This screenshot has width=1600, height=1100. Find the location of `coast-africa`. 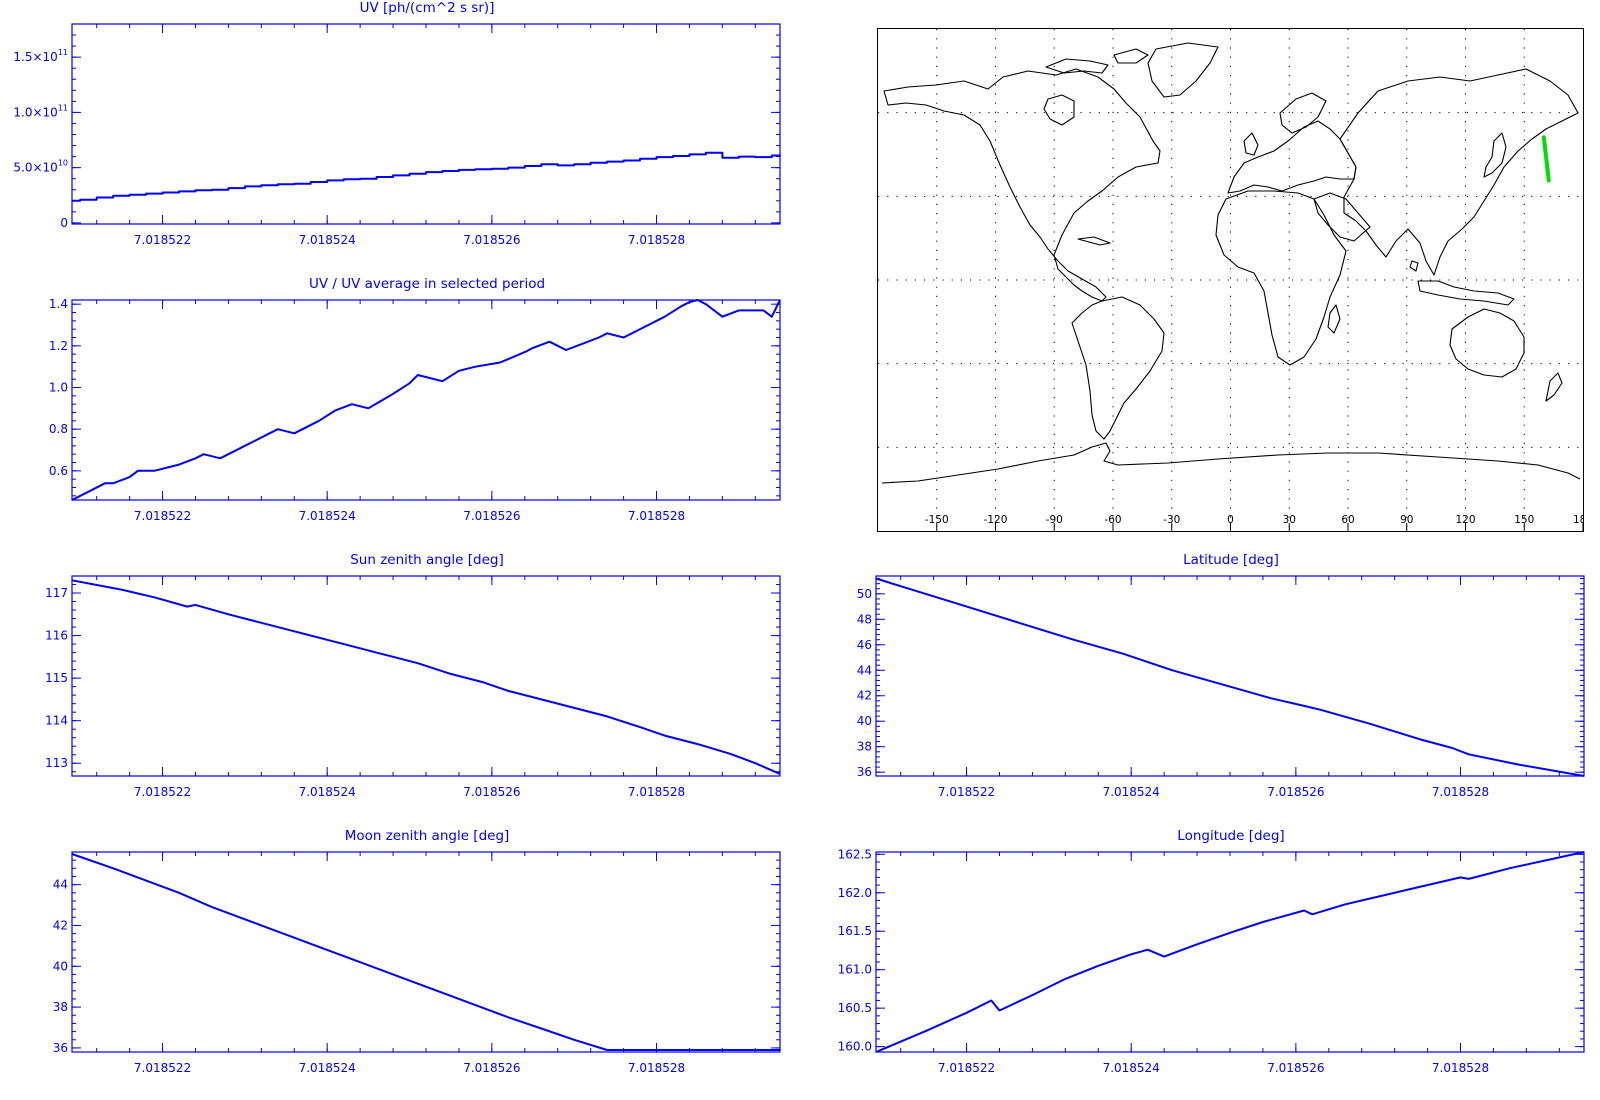

coast-africa is located at coordinates (1281, 278).